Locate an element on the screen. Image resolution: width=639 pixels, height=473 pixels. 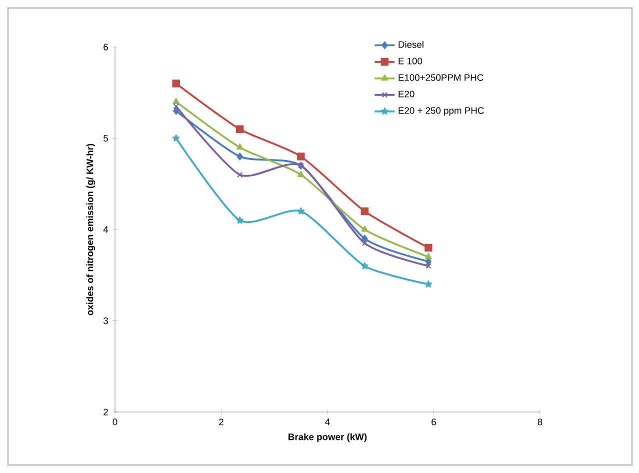
x-tick-label: 8 is located at coordinates (540, 422).